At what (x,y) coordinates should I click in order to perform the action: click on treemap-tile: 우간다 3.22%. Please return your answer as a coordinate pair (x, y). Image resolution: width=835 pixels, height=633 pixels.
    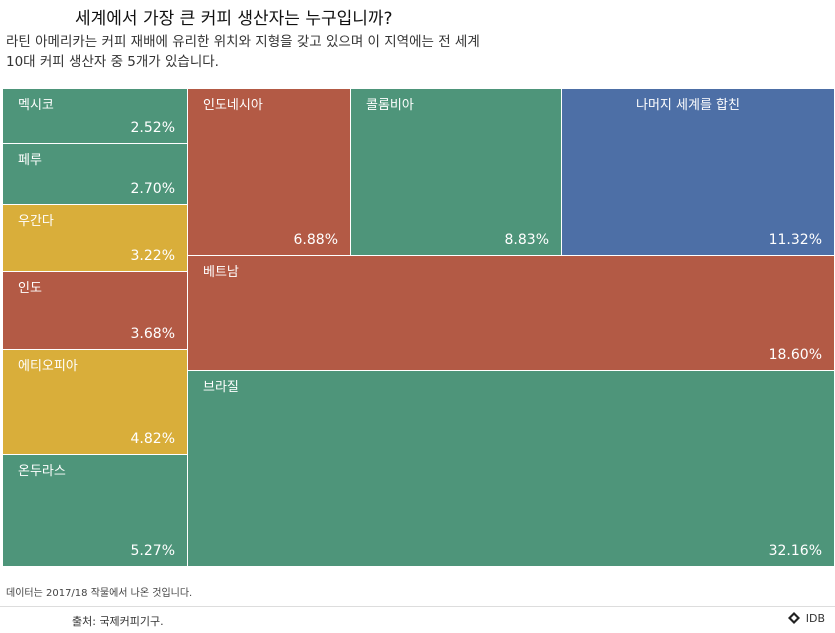
    Looking at the image, I should click on (95, 238).